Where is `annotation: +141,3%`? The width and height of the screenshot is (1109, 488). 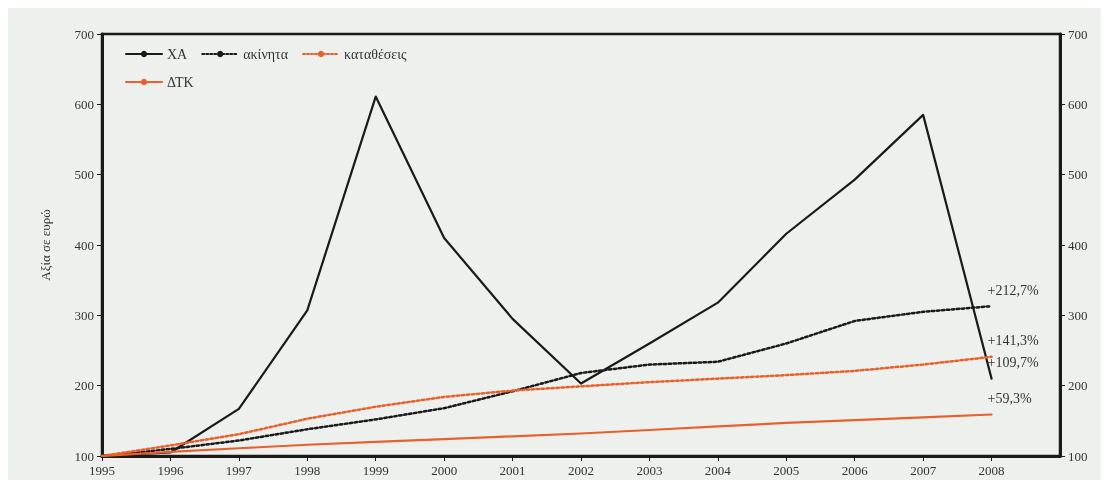 annotation: +141,3% is located at coordinates (1013, 341).